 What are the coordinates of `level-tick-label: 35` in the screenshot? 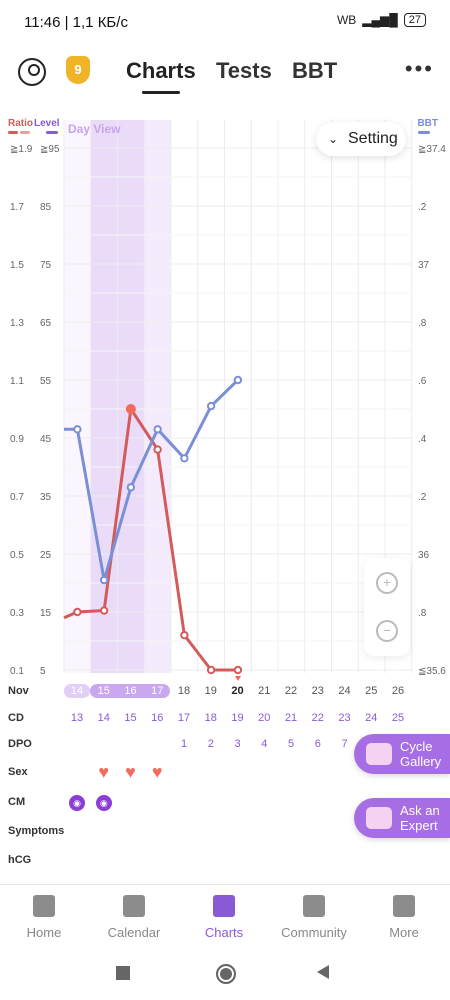 It's located at (46, 497).